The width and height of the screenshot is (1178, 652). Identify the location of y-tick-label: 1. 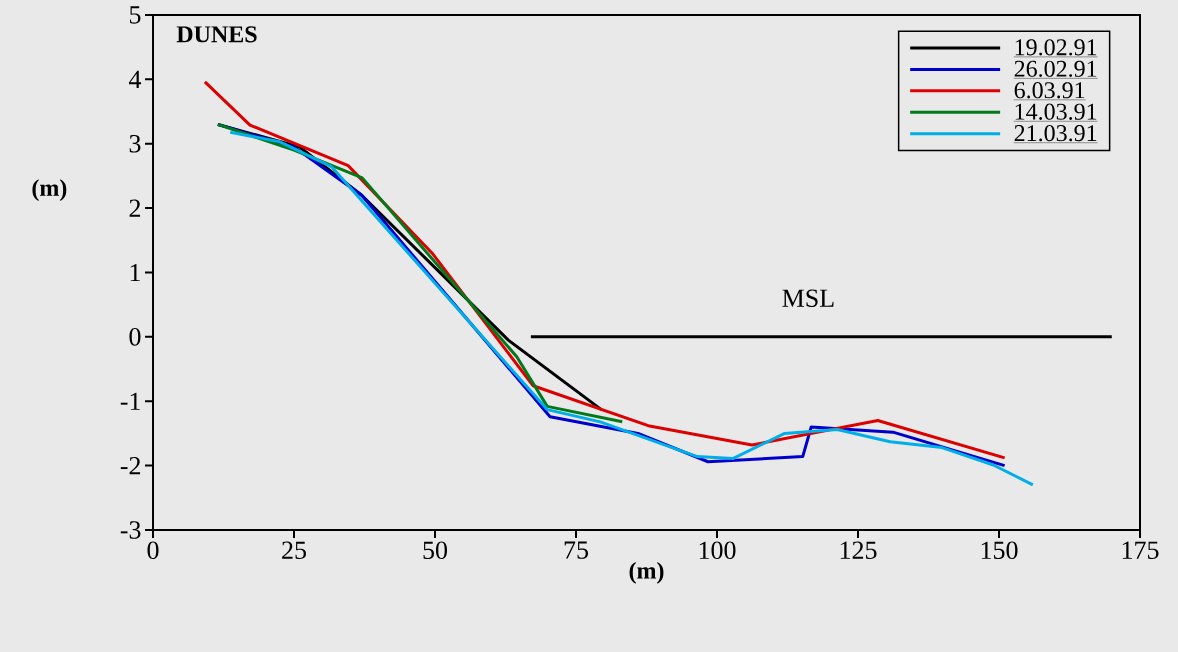
(135, 272).